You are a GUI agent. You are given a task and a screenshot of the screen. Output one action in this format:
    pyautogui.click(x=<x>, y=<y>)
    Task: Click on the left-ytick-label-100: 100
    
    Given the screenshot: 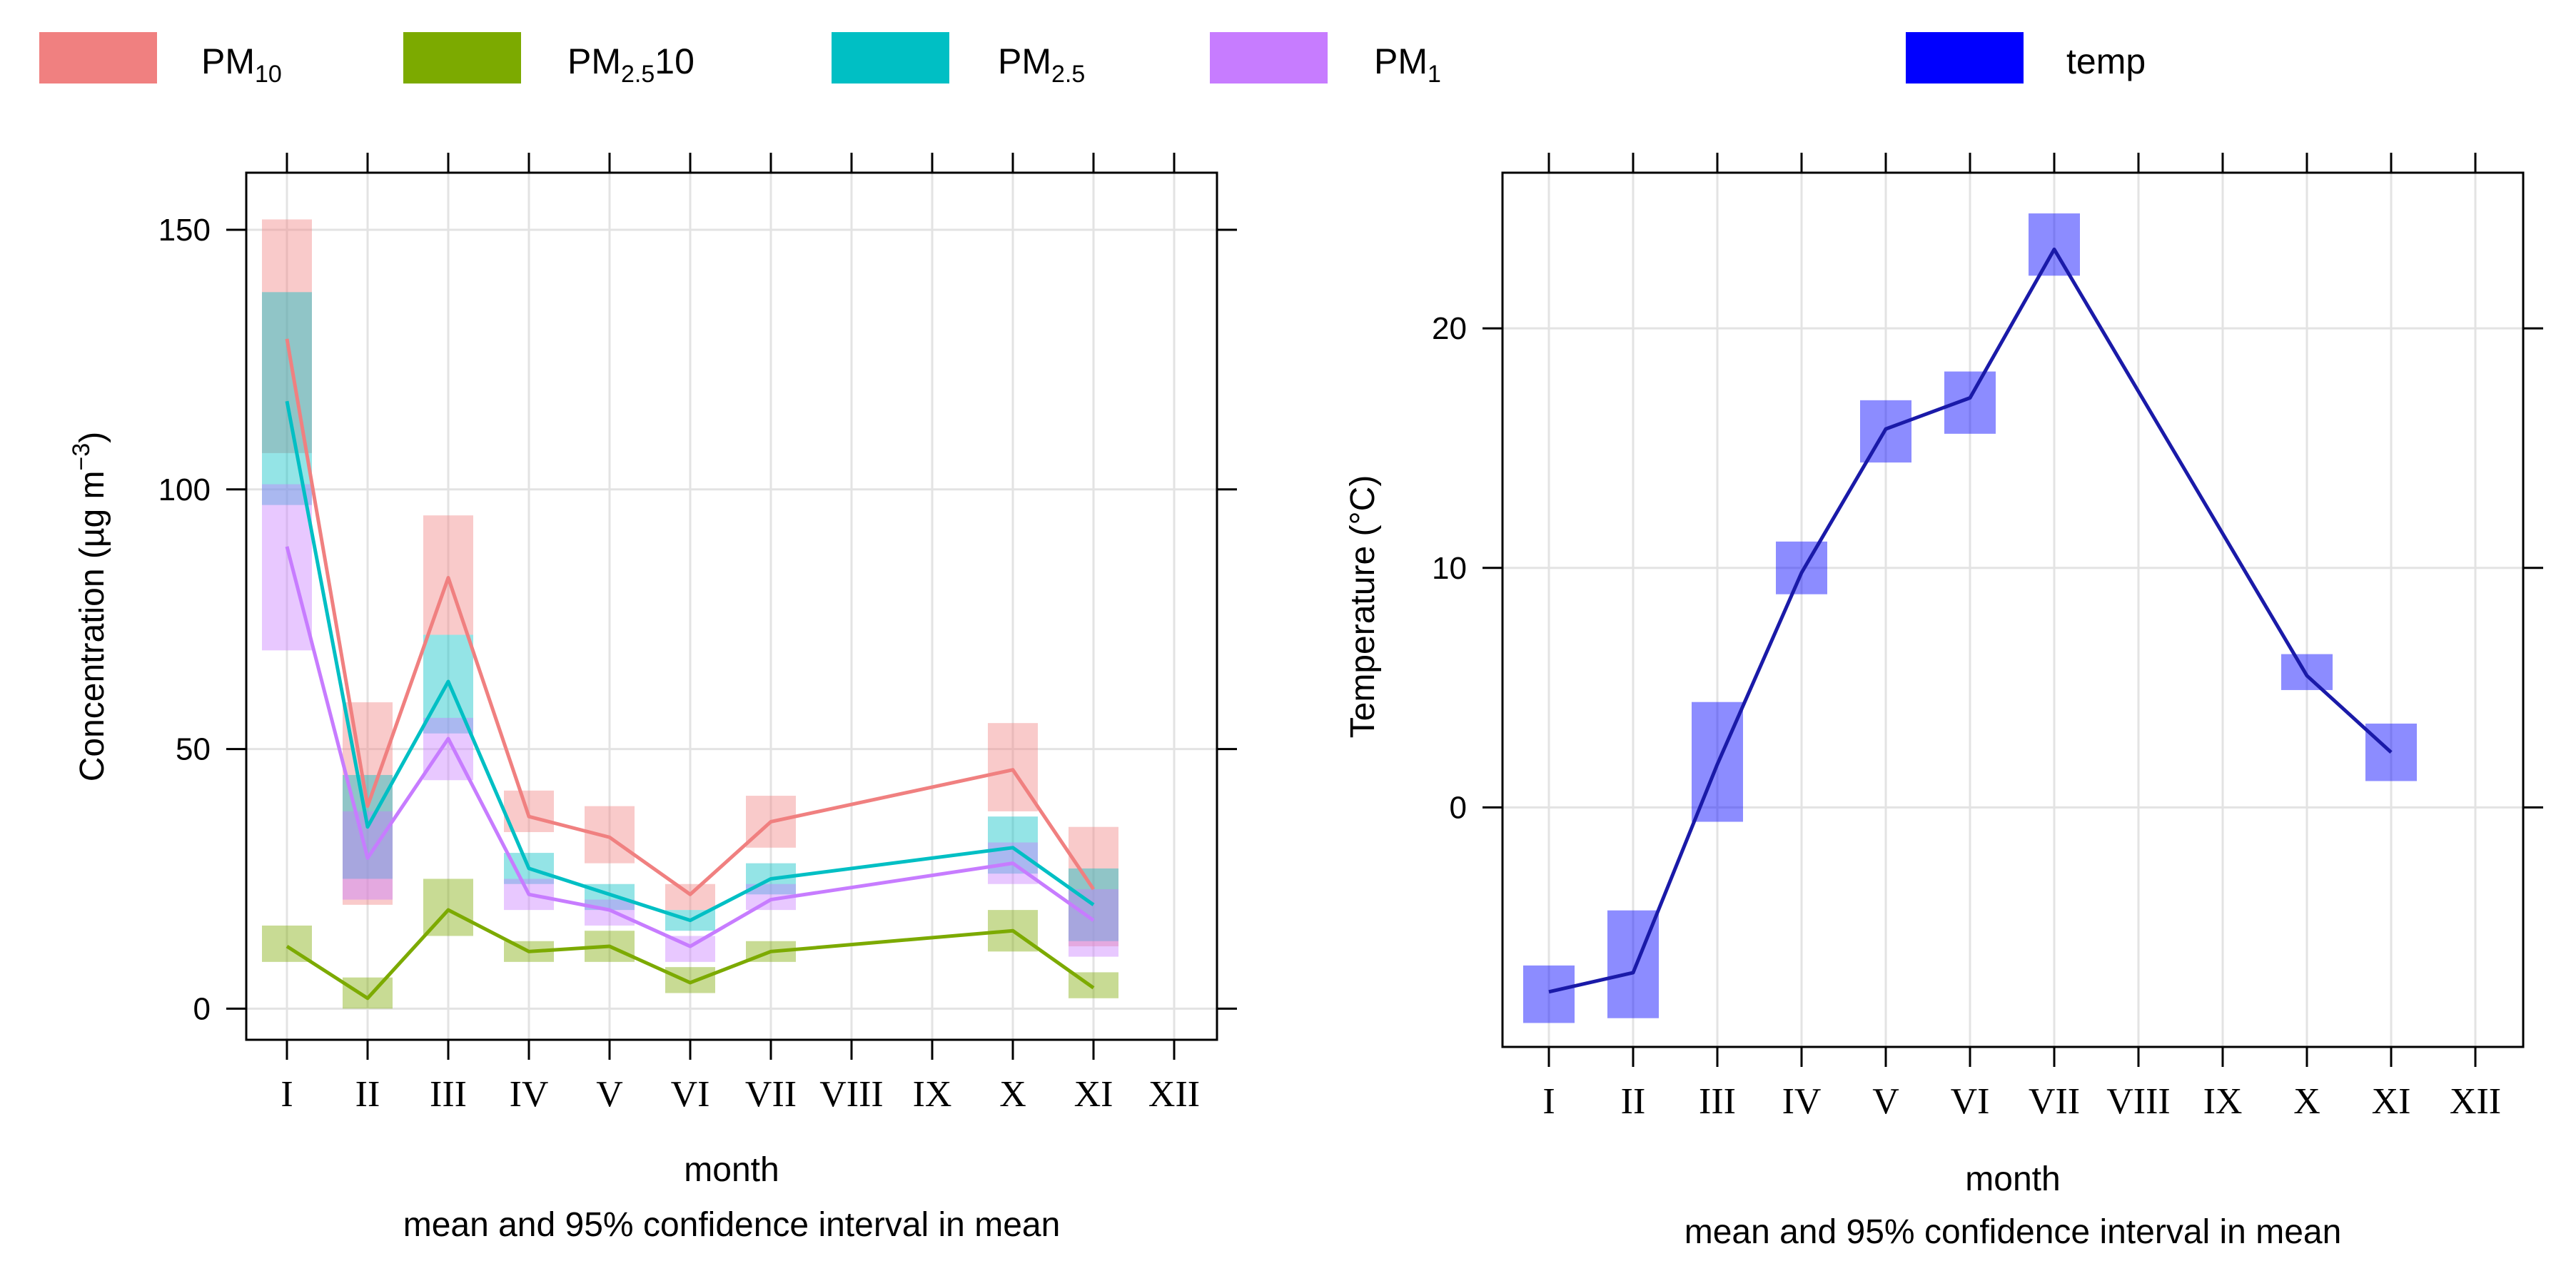 What is the action you would take?
    pyautogui.click(x=184, y=490)
    